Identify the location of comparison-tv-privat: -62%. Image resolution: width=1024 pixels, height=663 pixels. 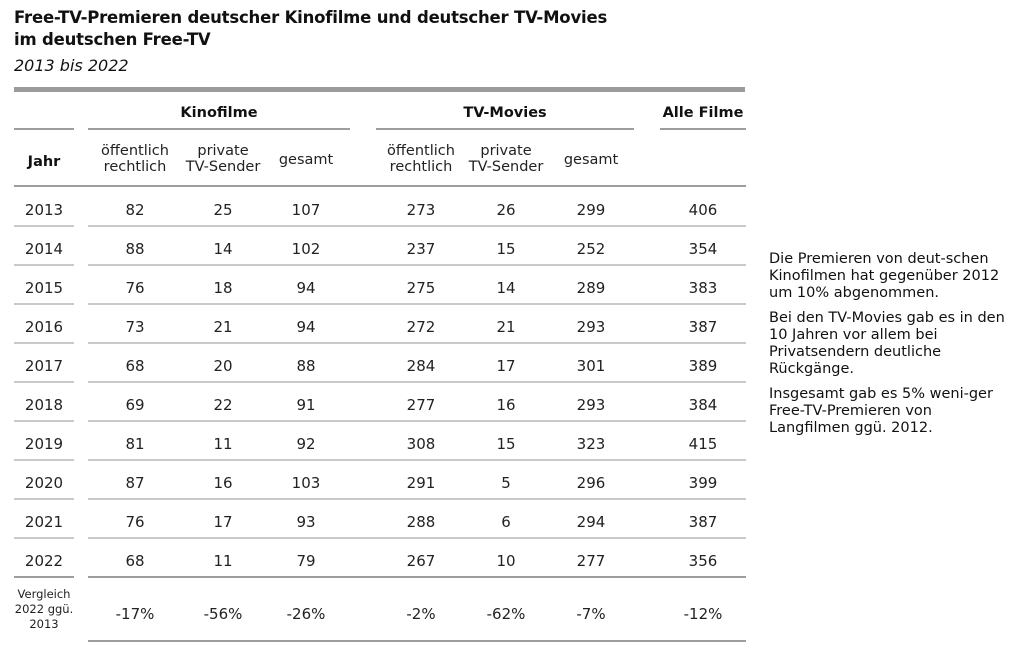
(506, 614).